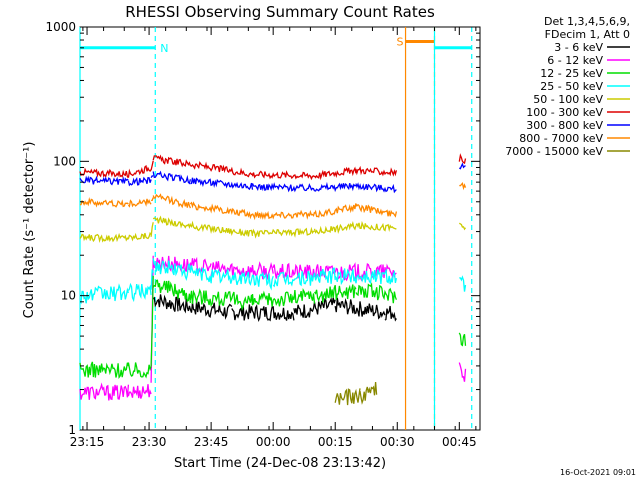 Image resolution: width=640 pixels, height=480 pixels. What do you see at coordinates (554, 151) in the screenshot?
I see `legend-entry-label: 7000 - 15000 keV` at bounding box center [554, 151].